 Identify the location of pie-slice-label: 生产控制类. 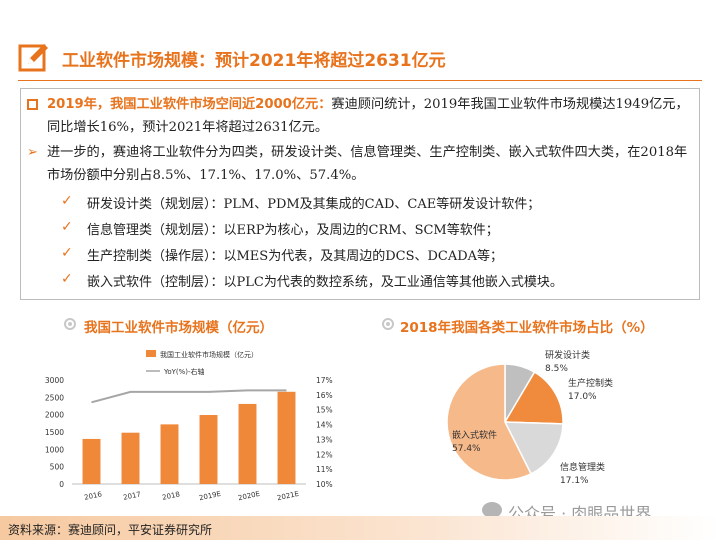
(590, 383).